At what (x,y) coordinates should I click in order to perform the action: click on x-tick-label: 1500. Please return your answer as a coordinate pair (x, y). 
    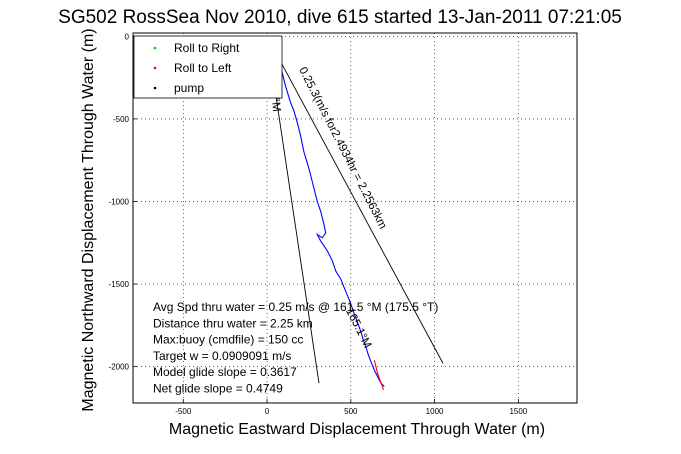
    Looking at the image, I should click on (518, 411).